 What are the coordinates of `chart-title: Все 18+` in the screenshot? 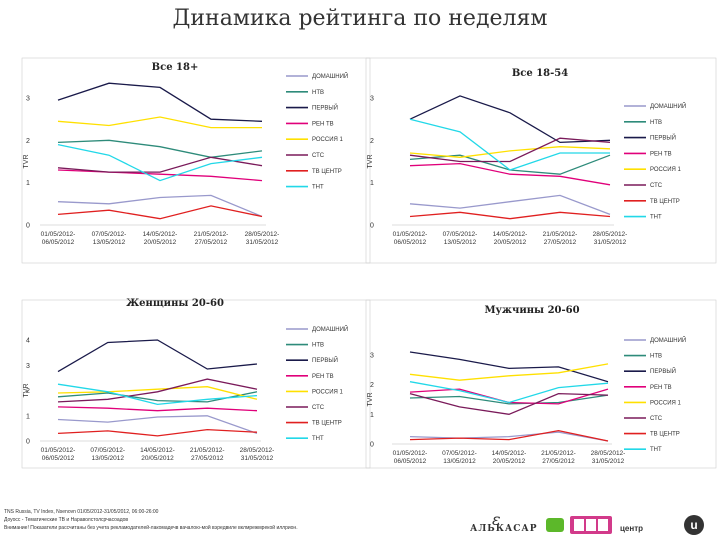 It's located at (175, 67).